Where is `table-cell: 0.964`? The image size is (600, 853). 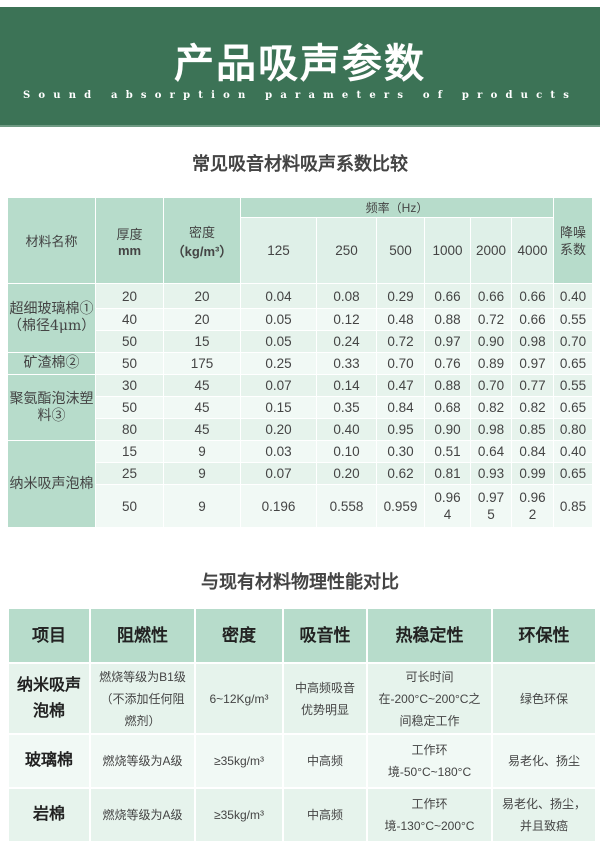
table-cell: 0.964 is located at coordinates (447, 506).